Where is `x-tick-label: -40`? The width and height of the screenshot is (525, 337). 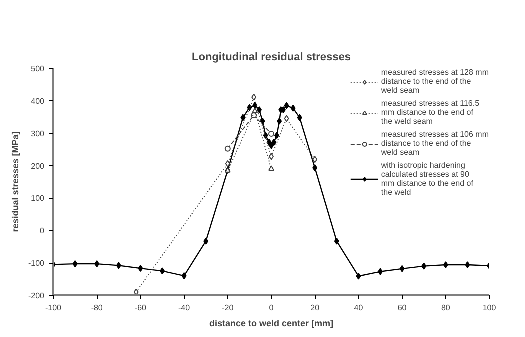 x-tick-label: -40 is located at coordinates (184, 308).